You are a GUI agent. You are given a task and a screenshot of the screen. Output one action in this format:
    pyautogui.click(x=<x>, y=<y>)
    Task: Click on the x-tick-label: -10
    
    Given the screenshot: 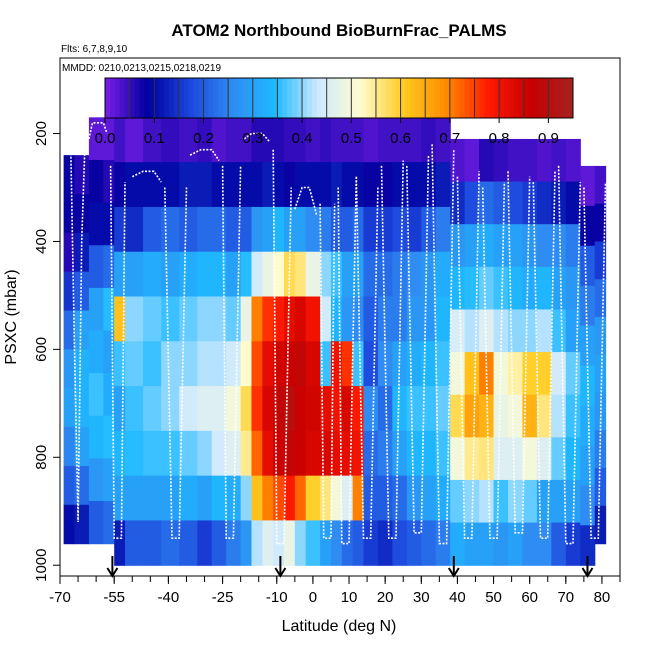 What is the action you would take?
    pyautogui.click(x=277, y=597)
    